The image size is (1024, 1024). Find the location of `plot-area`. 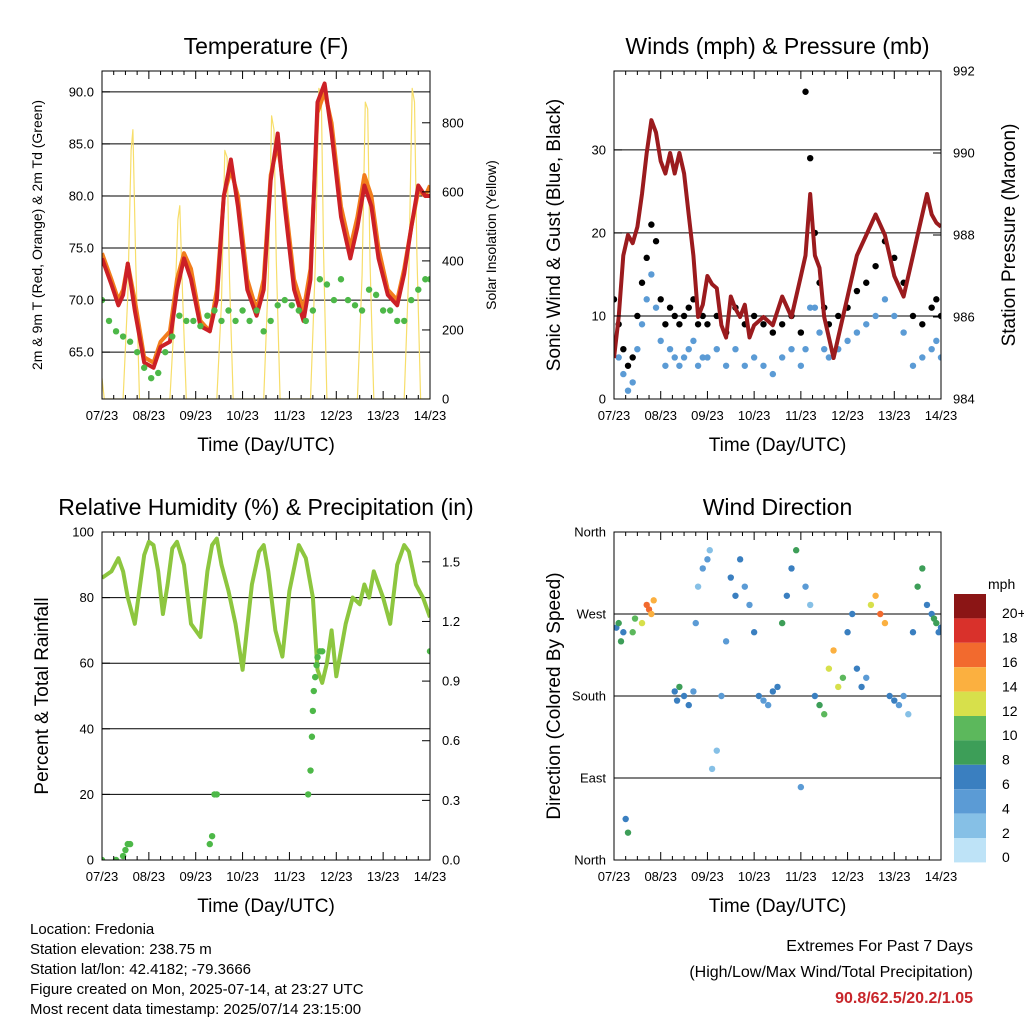

plot-area is located at coordinates (266, 240).